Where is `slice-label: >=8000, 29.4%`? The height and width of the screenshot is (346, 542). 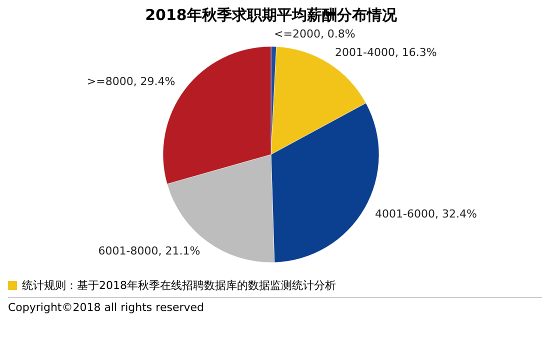
slice-label: >=8000, 29.4% is located at coordinates (131, 81).